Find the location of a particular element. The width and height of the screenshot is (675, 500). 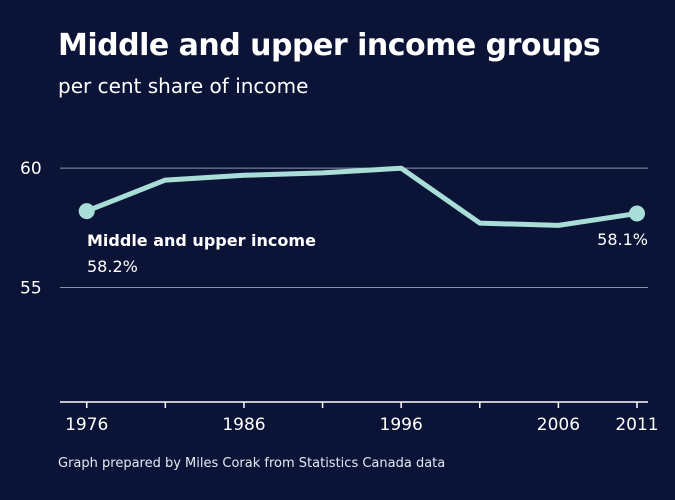

x-tick-label-2006: 2006 is located at coordinates (558, 425).